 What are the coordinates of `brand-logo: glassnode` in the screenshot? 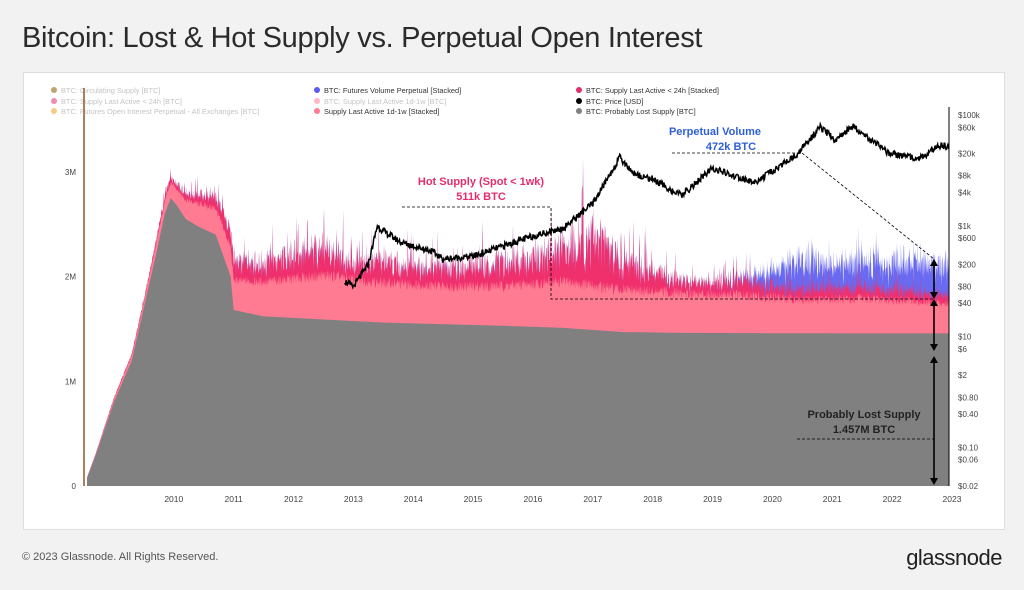 It's located at (954, 557).